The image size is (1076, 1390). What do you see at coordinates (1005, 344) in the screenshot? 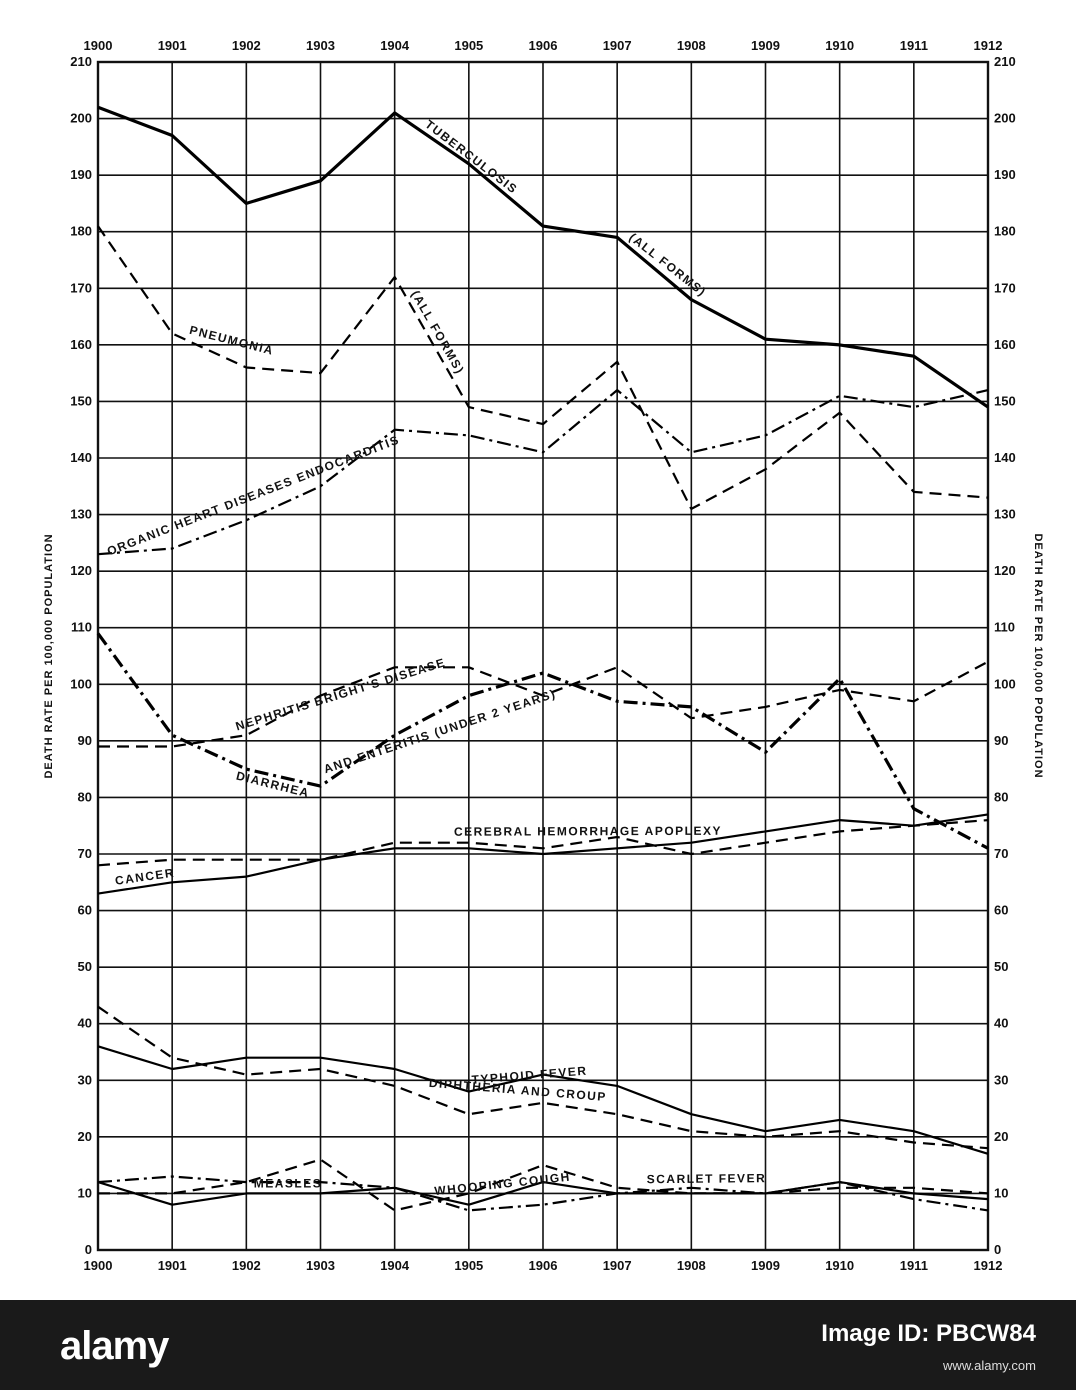
I see `y-tick-label-right: 160` at bounding box center [1005, 344].